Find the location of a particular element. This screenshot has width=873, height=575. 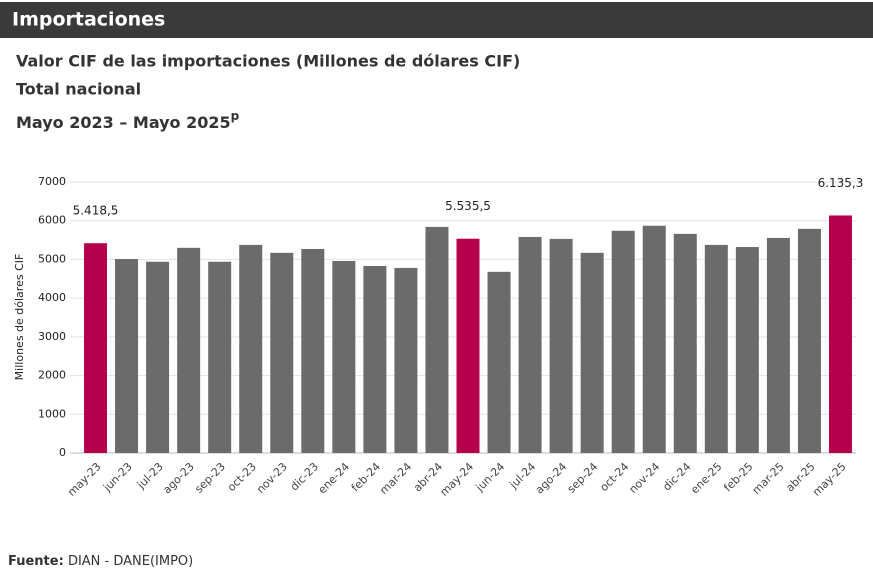

y-tick-label: 2000 is located at coordinates (52, 375).